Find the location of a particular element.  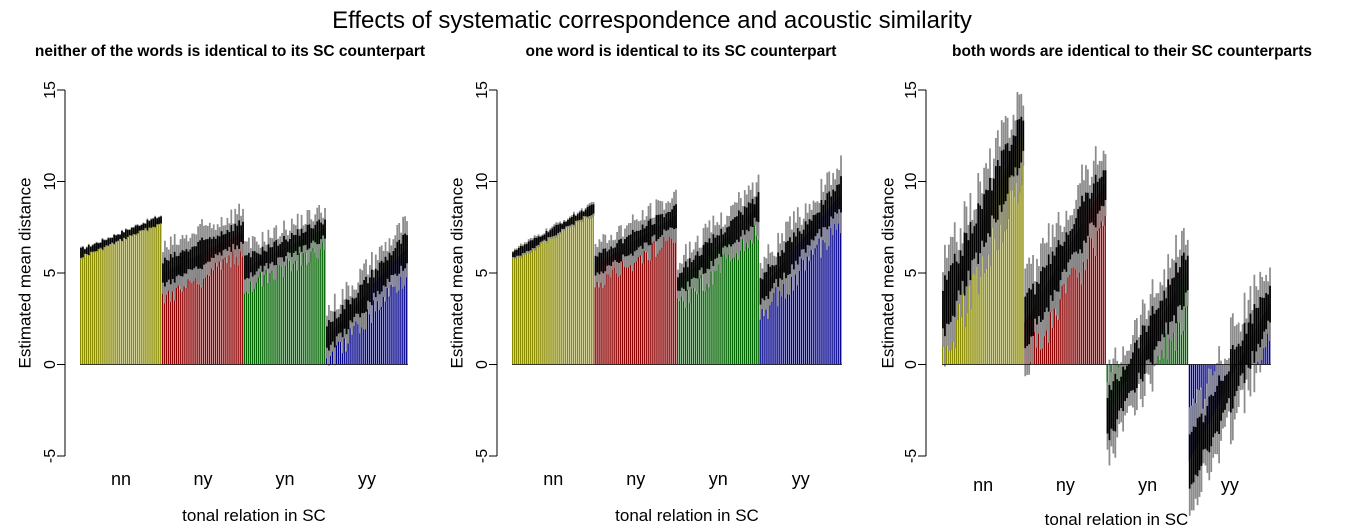

x-category-label: yn is located at coordinates (1147, 485).